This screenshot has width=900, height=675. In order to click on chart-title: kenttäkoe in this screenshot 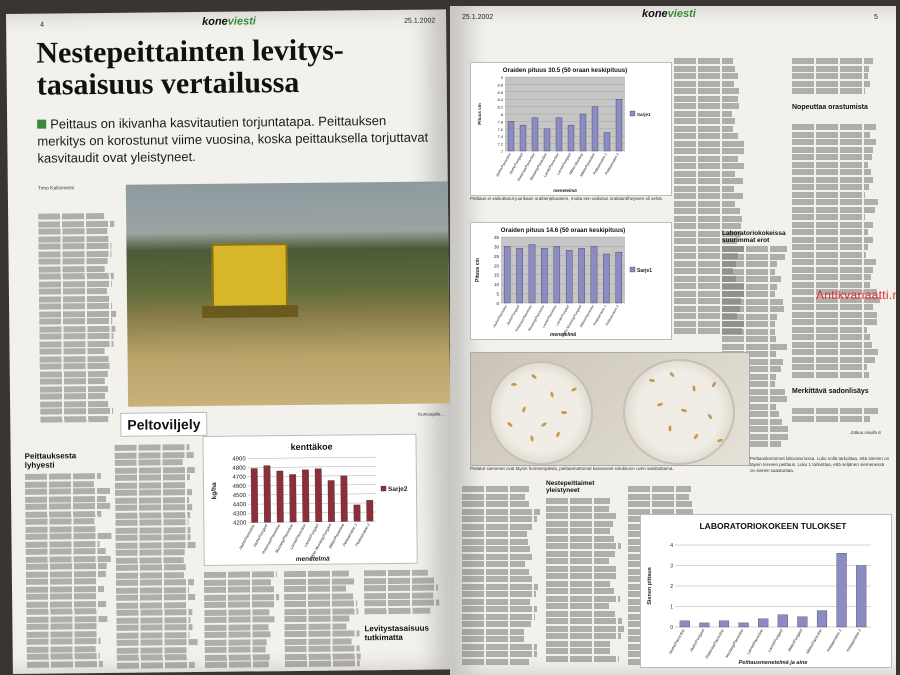, I will do `click(311, 447)`.